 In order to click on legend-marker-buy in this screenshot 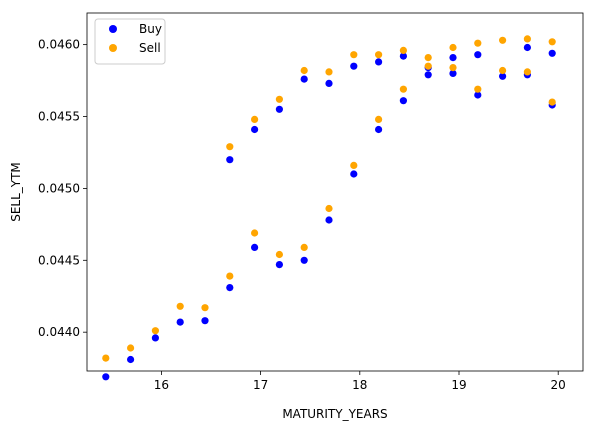, I will do `click(113, 29)`.